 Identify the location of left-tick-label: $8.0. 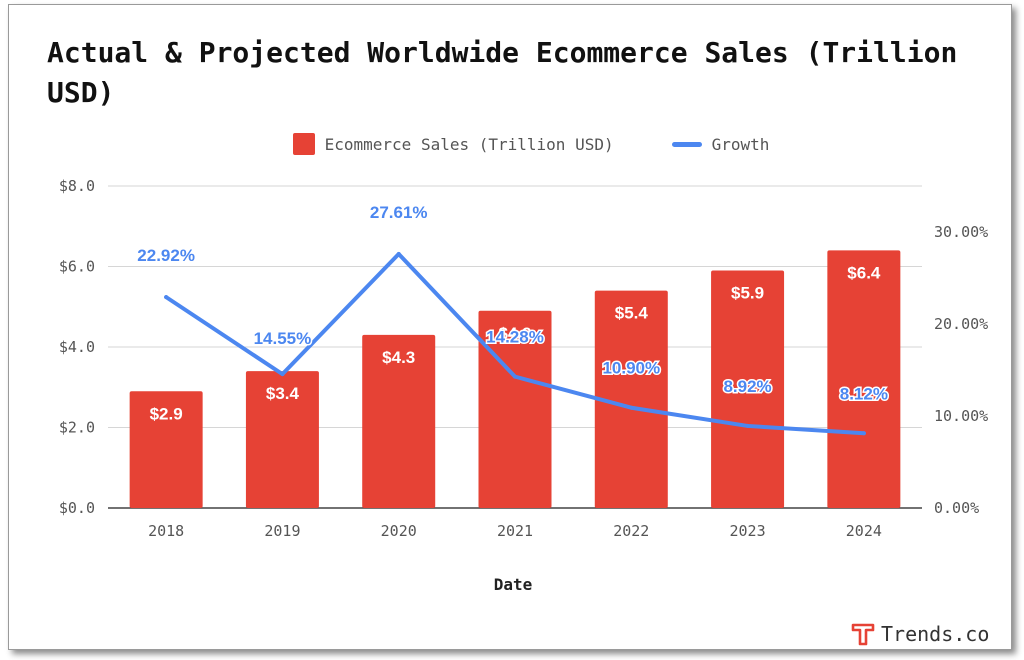
(77, 186).